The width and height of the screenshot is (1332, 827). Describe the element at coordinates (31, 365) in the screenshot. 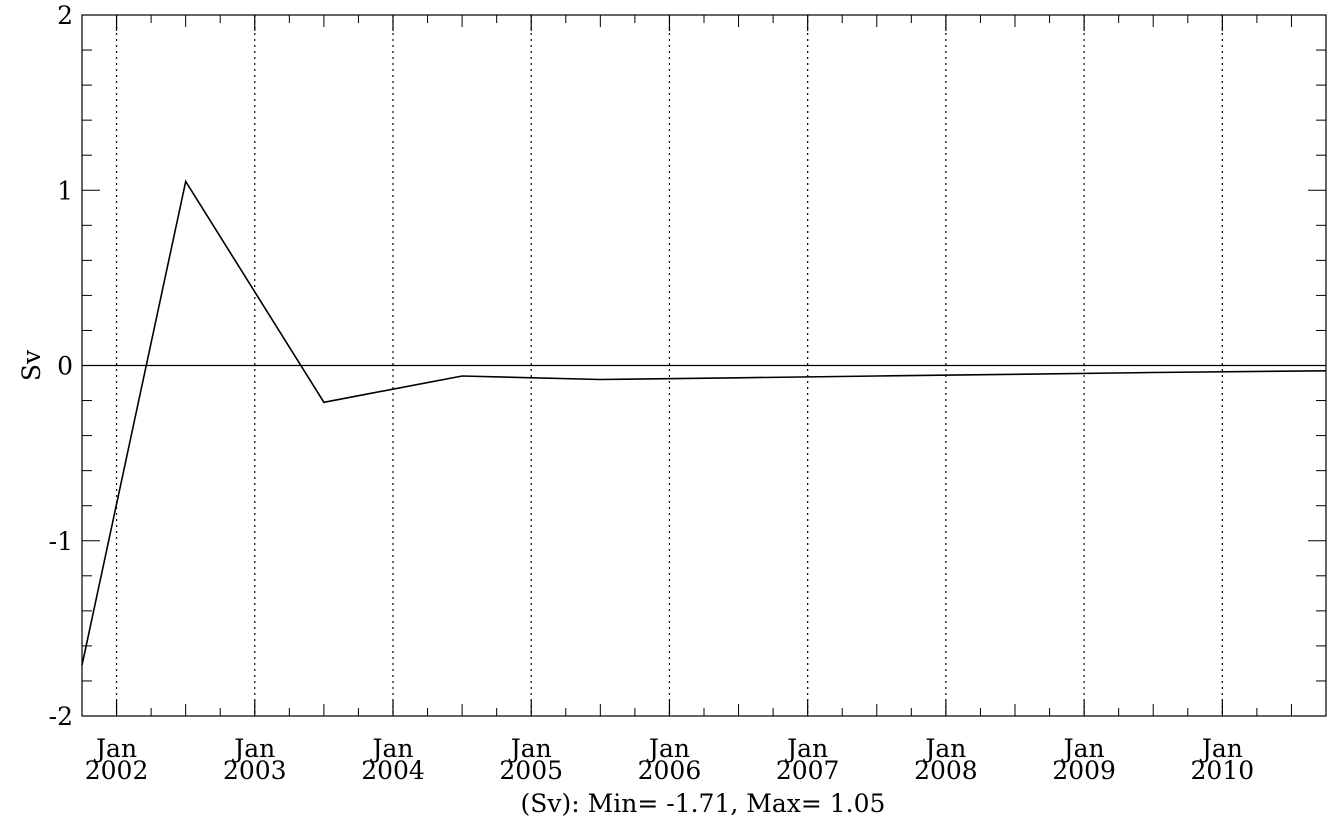

I see `y-axis-title: Sv` at that location.